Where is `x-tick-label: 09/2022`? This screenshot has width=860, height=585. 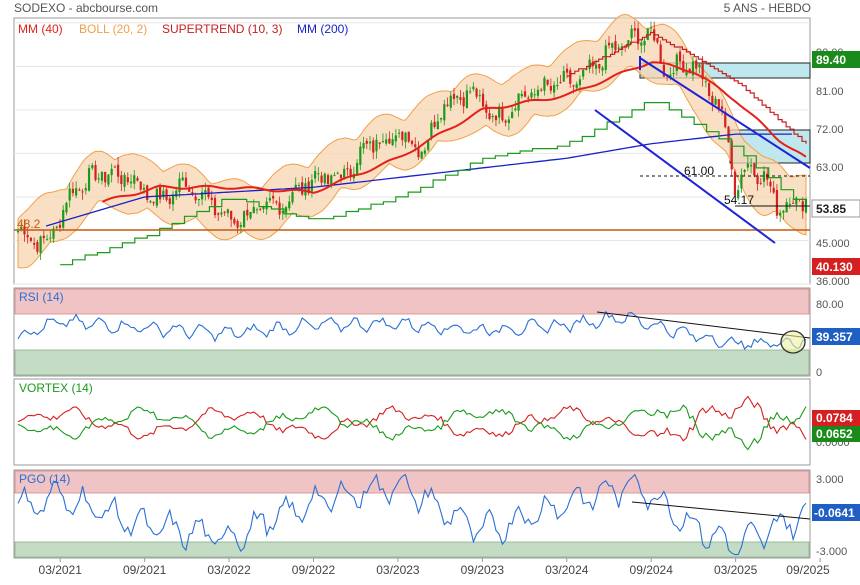 x-tick-label: 09/2022 is located at coordinates (314, 570).